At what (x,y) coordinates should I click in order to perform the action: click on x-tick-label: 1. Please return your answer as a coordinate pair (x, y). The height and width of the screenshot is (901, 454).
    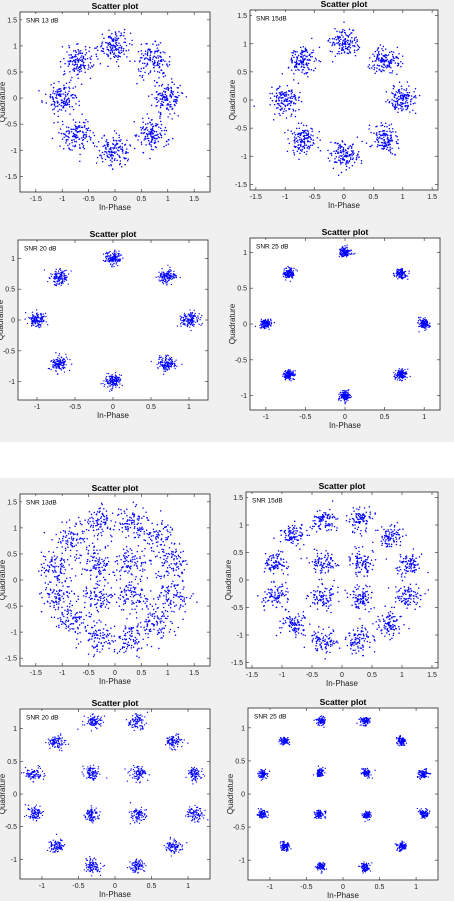
    Looking at the image, I should click on (403, 197).